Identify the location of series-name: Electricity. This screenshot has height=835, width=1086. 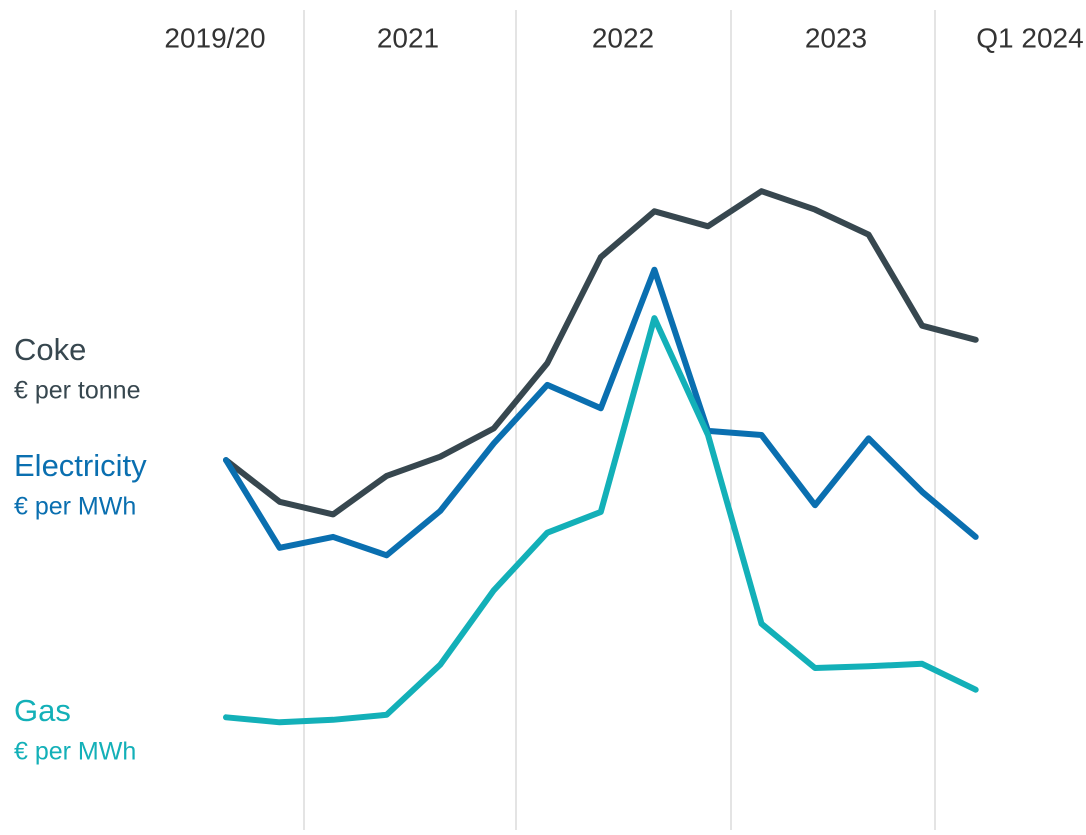
(80, 465).